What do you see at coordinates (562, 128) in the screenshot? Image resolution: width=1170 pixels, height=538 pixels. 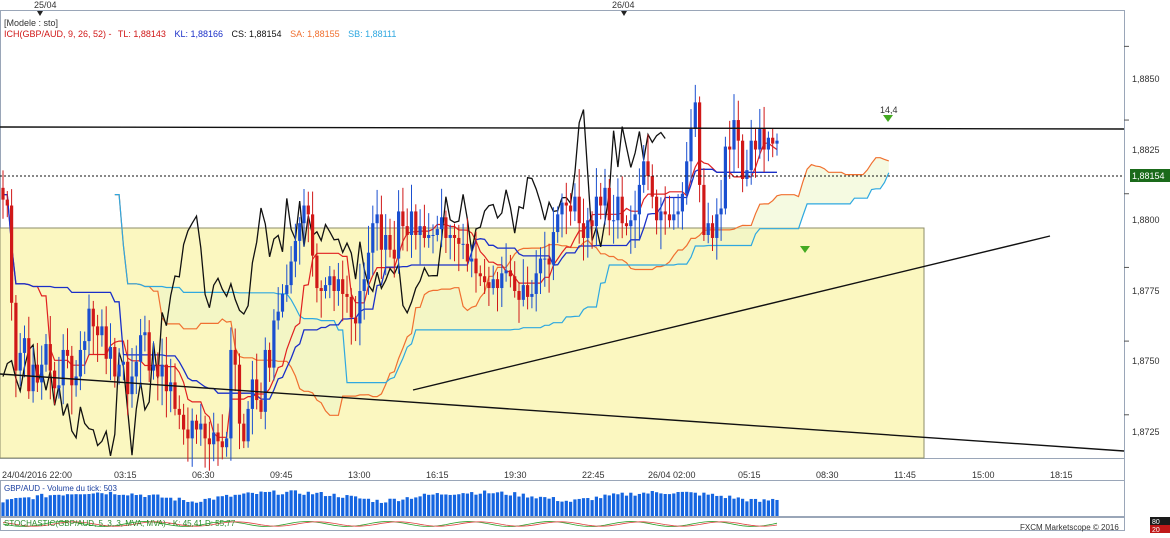 I see `resistance-line` at bounding box center [562, 128].